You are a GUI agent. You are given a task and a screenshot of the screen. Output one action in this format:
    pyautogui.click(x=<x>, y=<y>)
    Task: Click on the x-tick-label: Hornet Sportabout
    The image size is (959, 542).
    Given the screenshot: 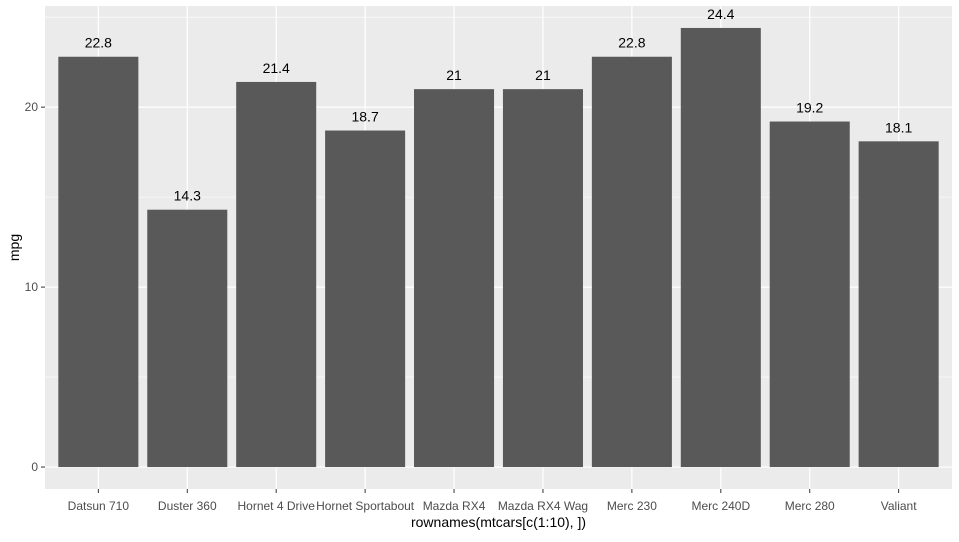 What is the action you would take?
    pyautogui.click(x=365, y=506)
    